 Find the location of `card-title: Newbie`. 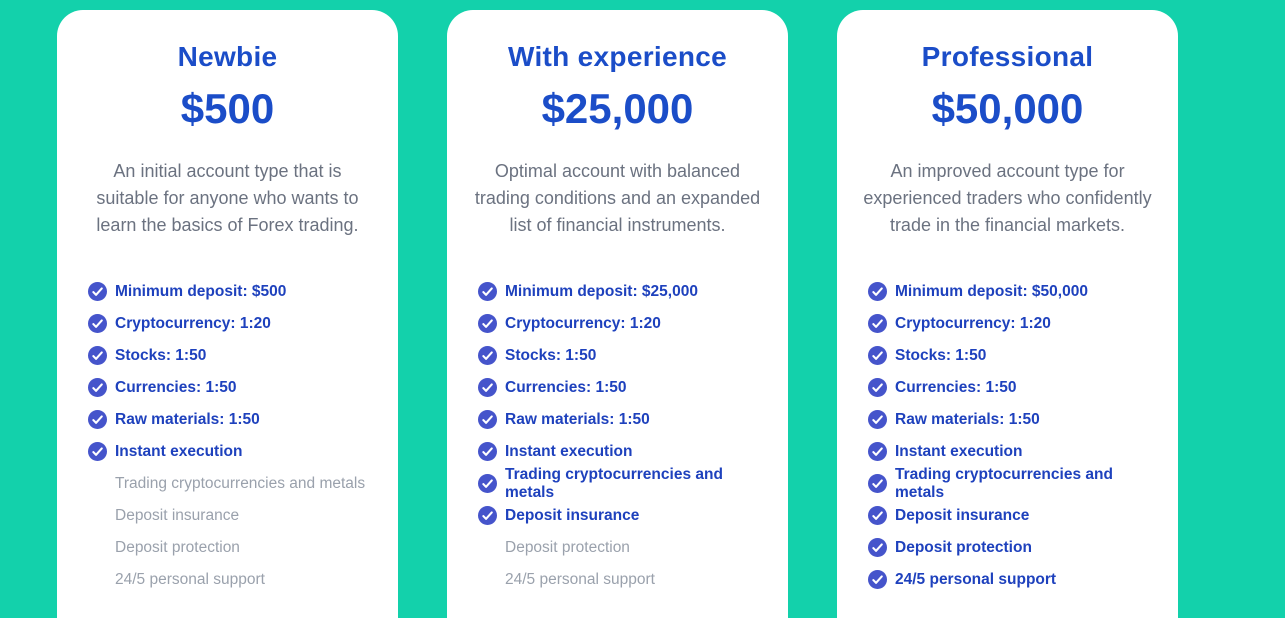

card-title: Newbie is located at coordinates (227, 56).